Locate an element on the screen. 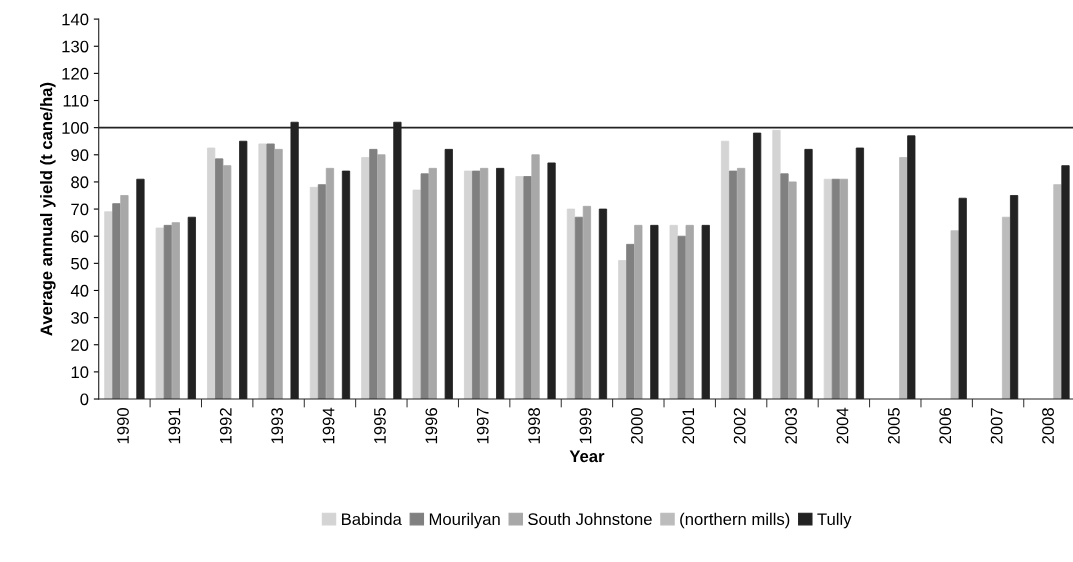 This screenshot has height=562, width=1073. x-tick-label: 1994 is located at coordinates (328, 425).